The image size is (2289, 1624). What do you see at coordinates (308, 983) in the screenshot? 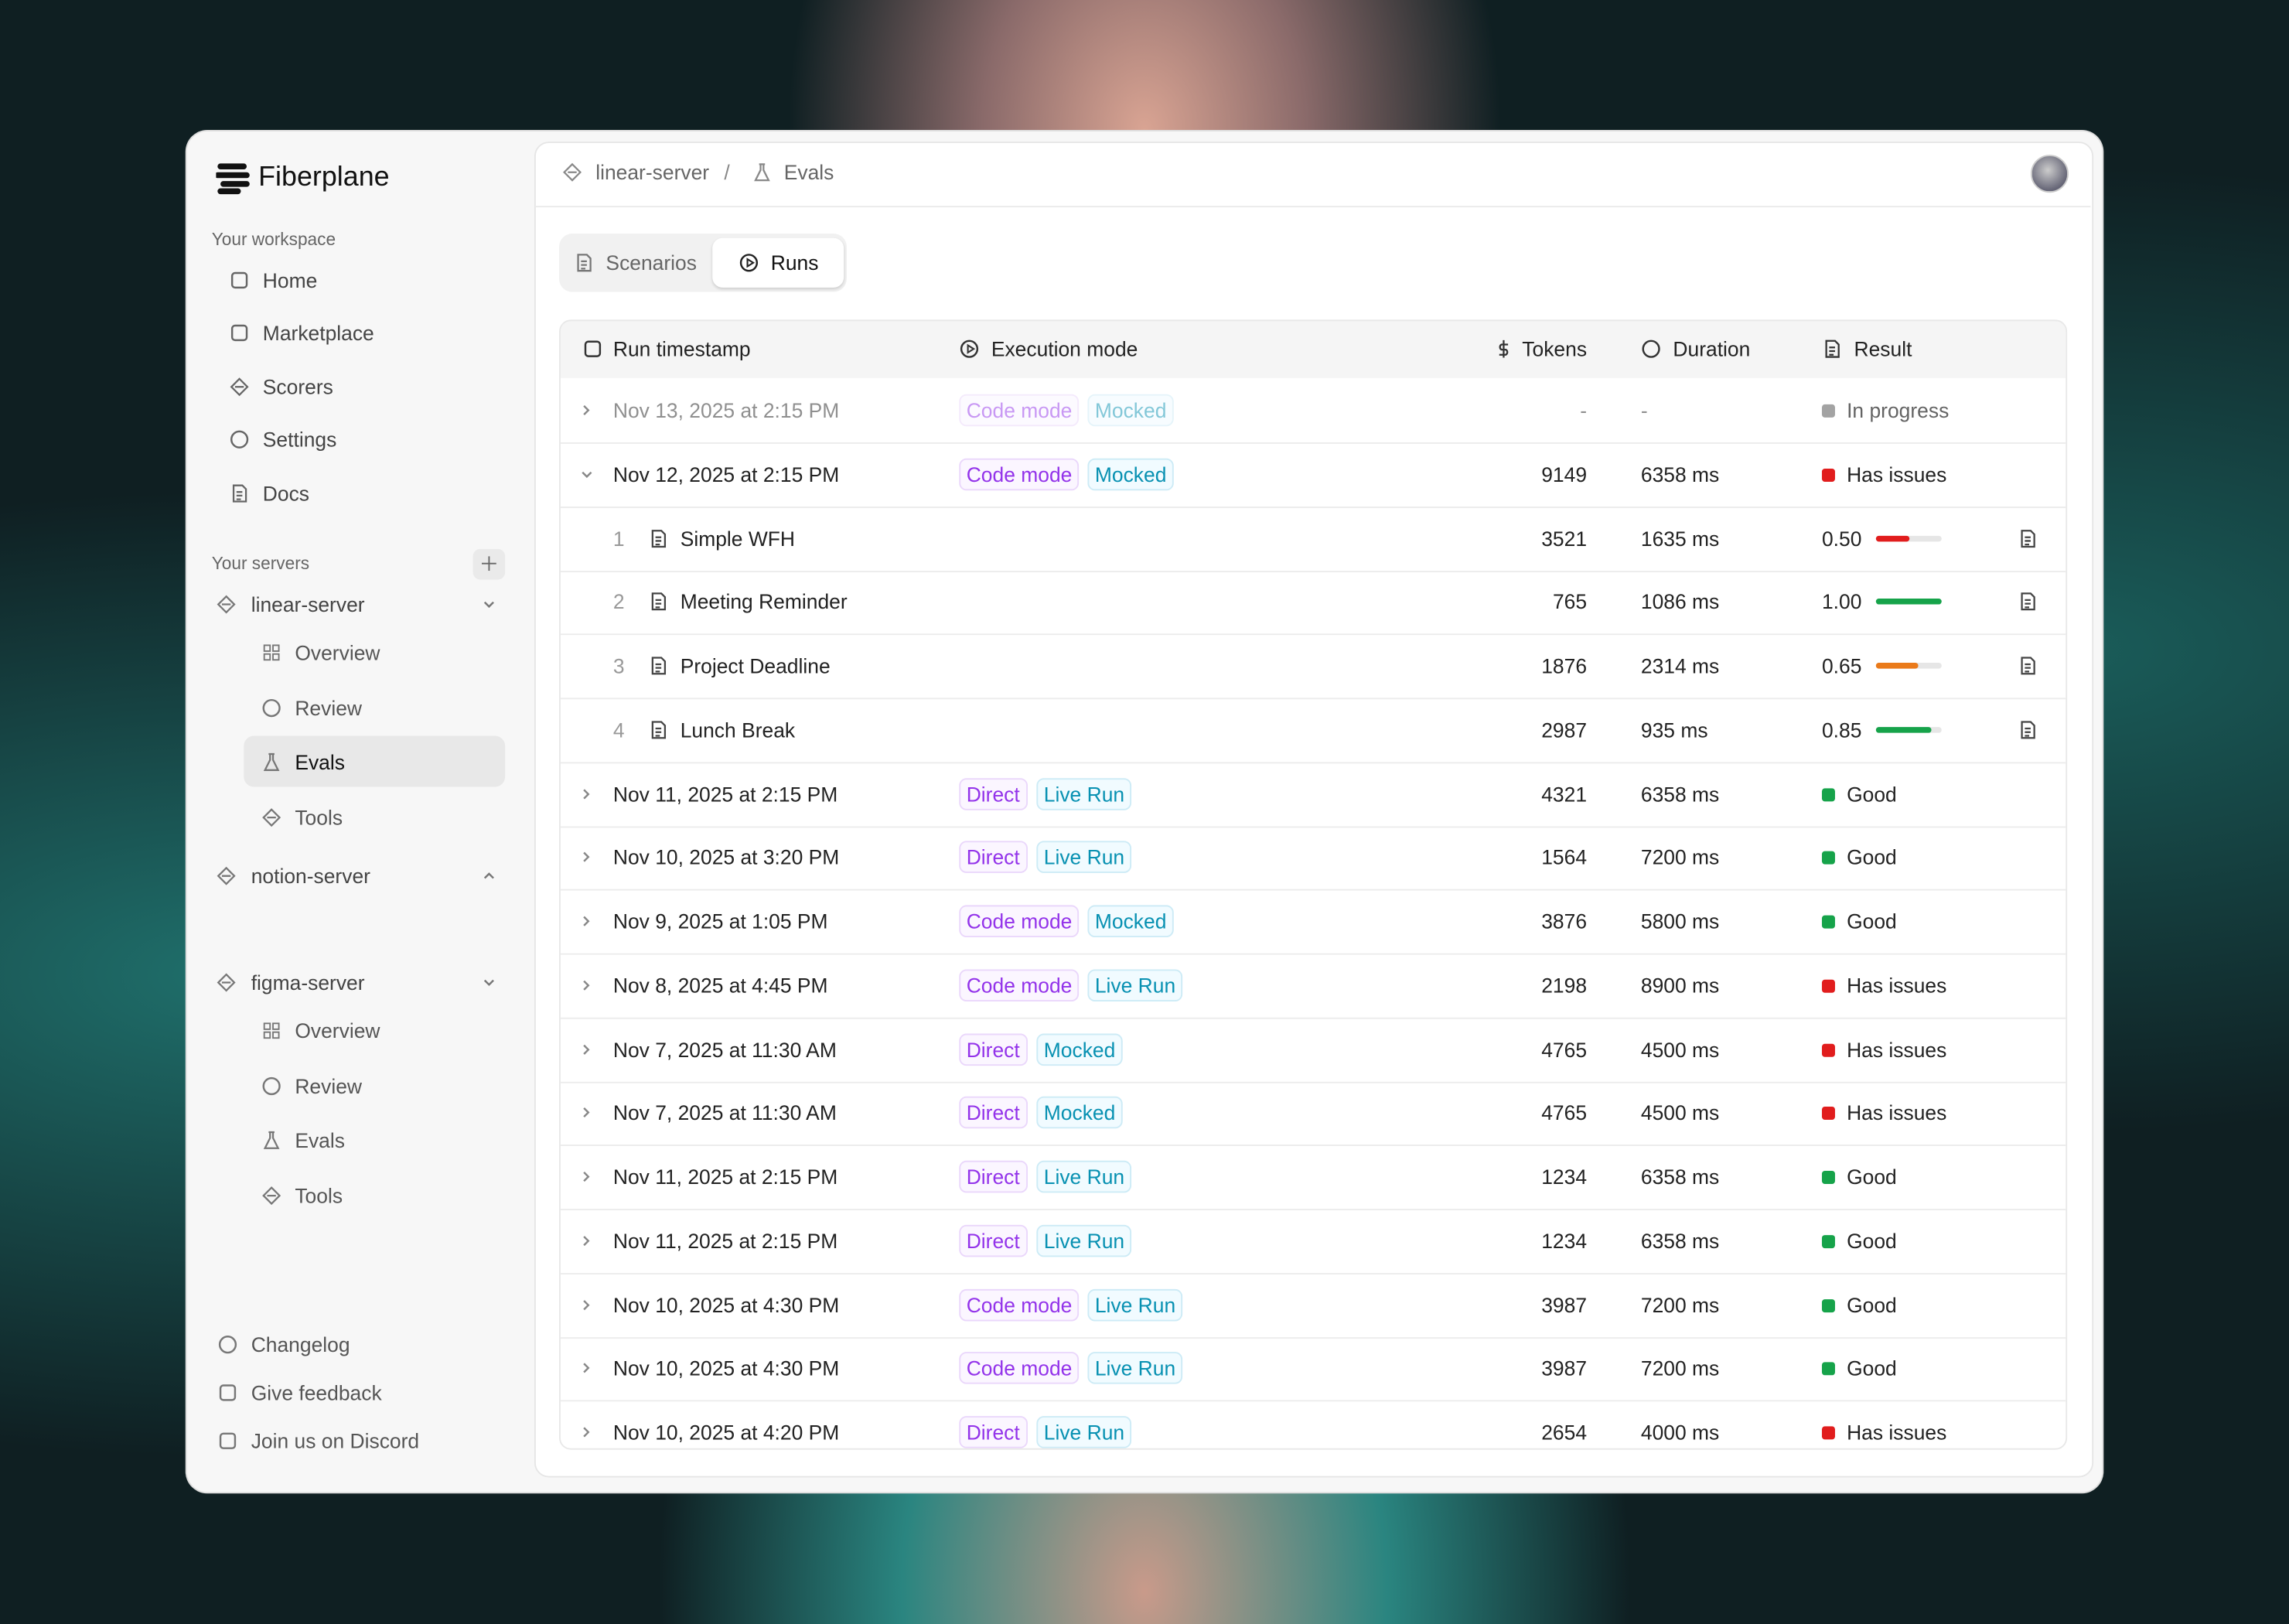
I see `server-name: figma-server` at bounding box center [308, 983].